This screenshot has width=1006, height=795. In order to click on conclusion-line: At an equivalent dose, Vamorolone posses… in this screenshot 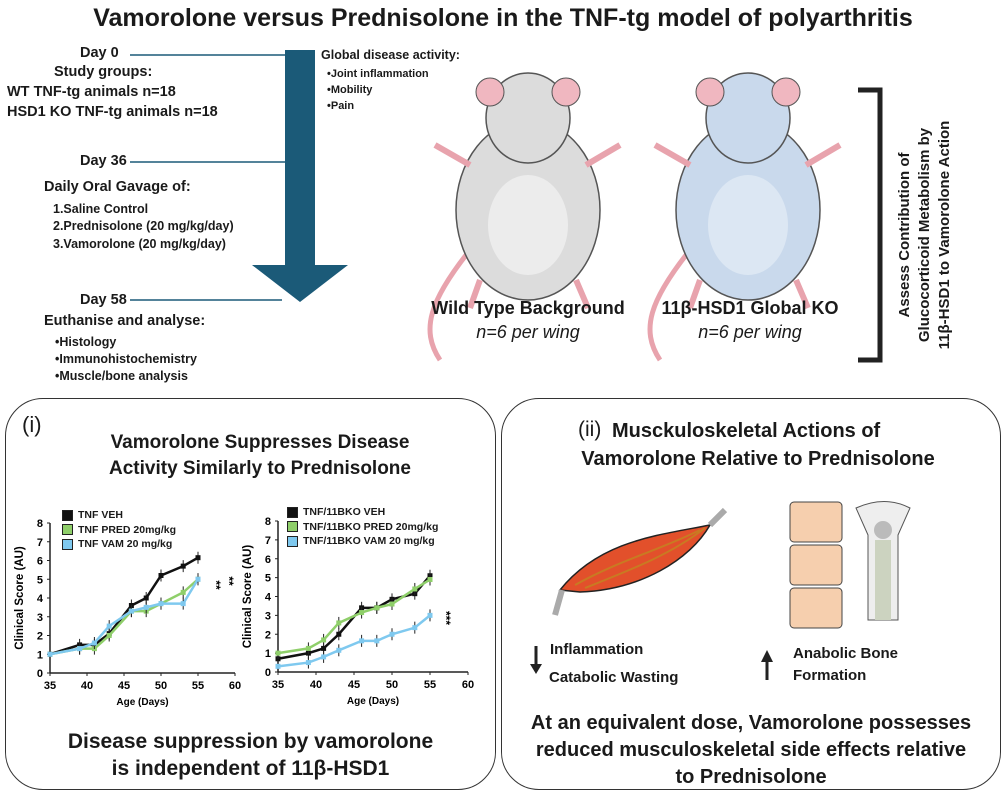, I will do `click(751, 723)`.